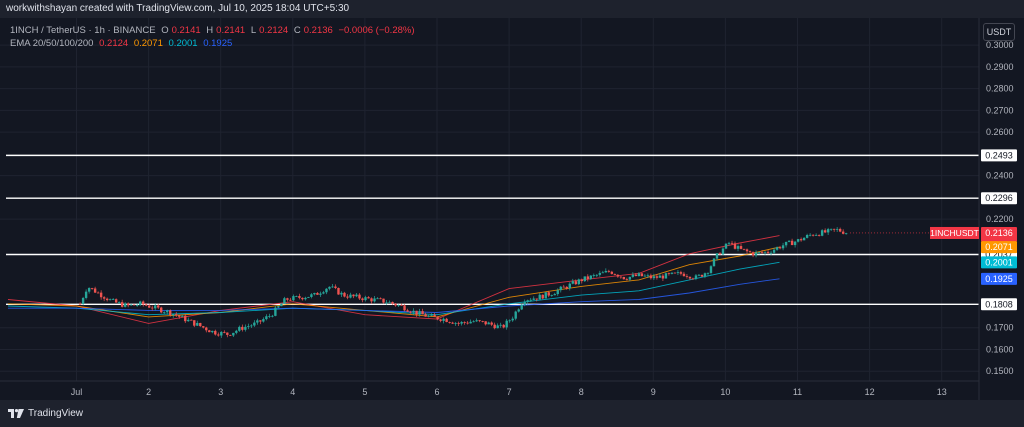 This screenshot has height=427, width=1024. I want to click on currency-button: USDT, so click(999, 32).